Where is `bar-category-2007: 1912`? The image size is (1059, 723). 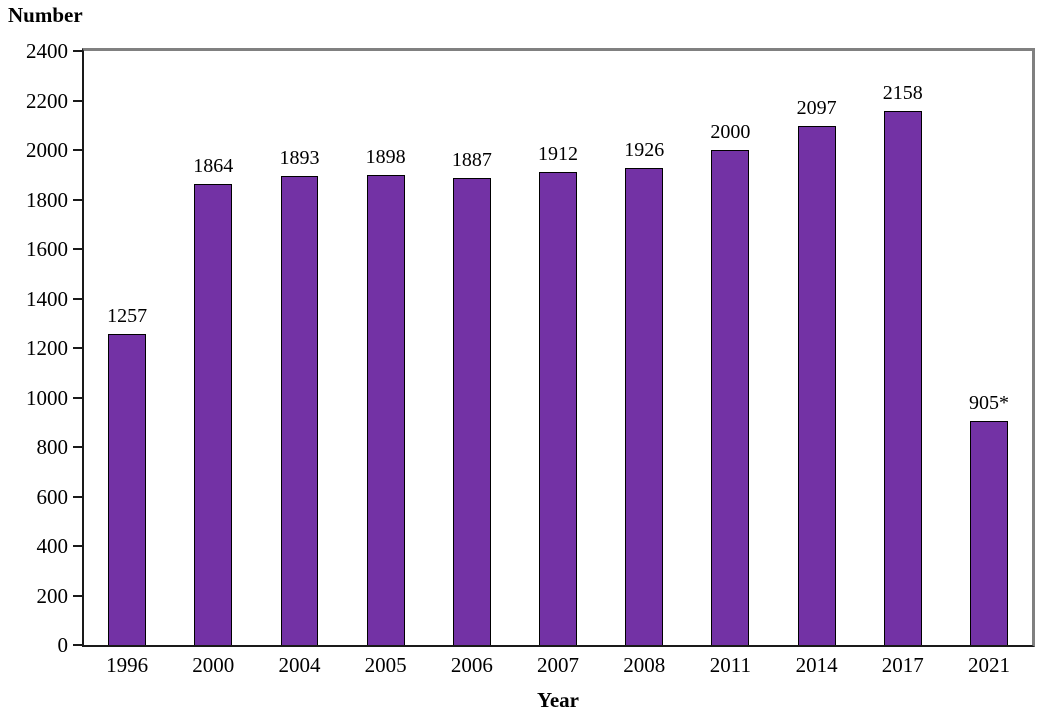 bar-category-2007: 1912 is located at coordinates (558, 394).